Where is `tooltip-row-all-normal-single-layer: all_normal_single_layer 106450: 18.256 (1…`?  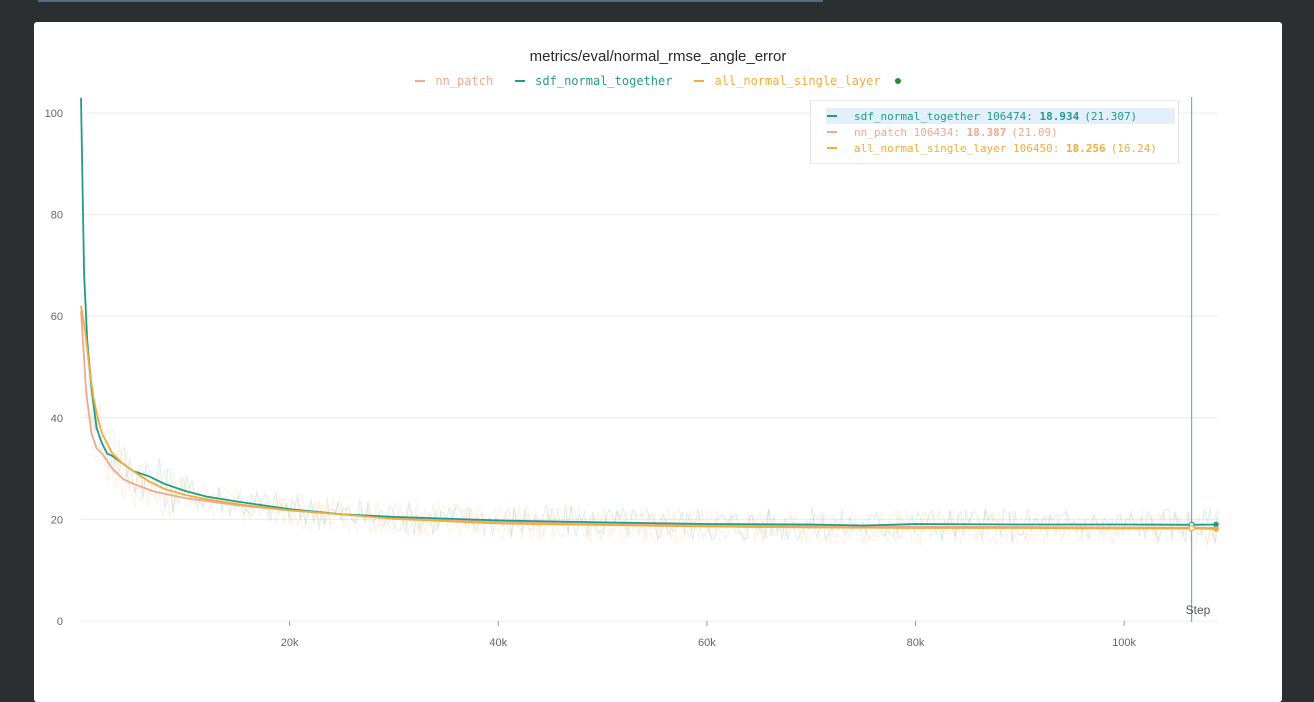 tooltip-row-all-normal-single-layer: all_normal_single_layer 106450: 18.256 (1… is located at coordinates (994, 148).